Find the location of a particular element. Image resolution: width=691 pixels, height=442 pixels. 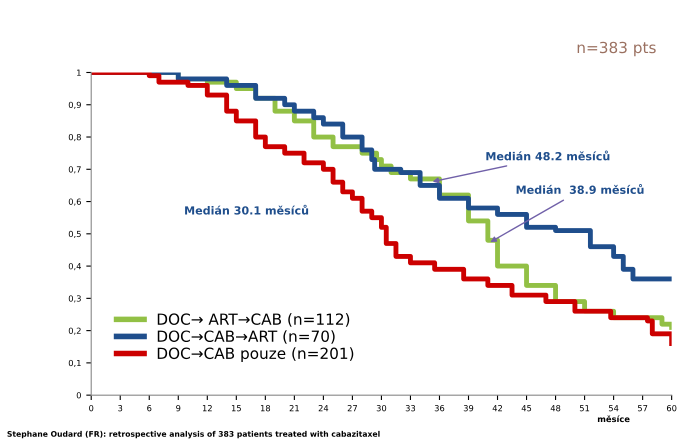

y-tick-label: 0,8 is located at coordinates (74, 138).